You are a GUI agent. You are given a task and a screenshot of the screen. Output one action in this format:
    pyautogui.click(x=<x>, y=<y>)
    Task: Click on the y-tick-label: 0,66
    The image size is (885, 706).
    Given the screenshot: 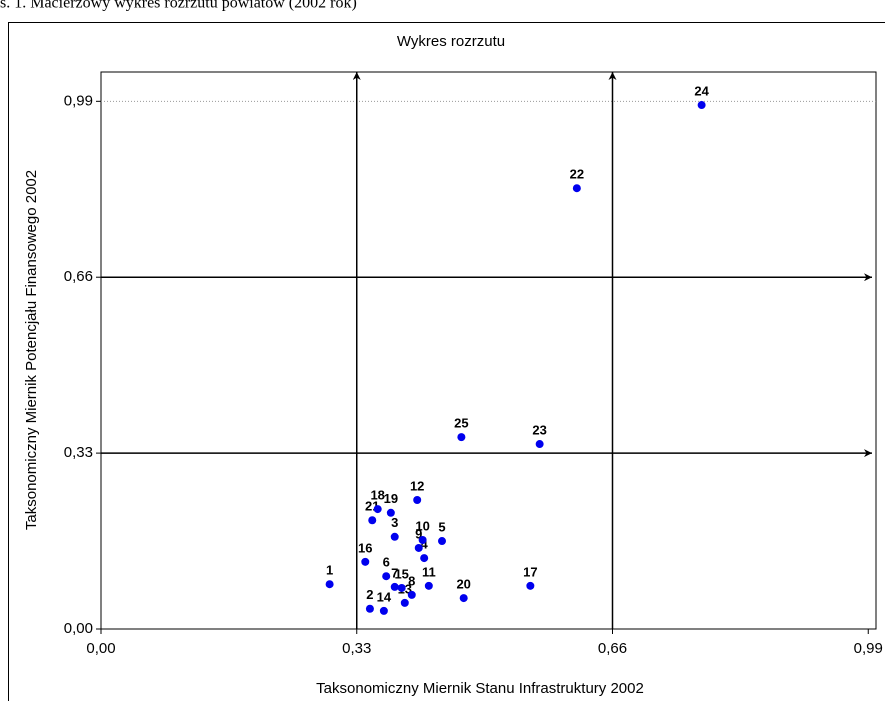 What is the action you would take?
    pyautogui.click(x=78, y=276)
    